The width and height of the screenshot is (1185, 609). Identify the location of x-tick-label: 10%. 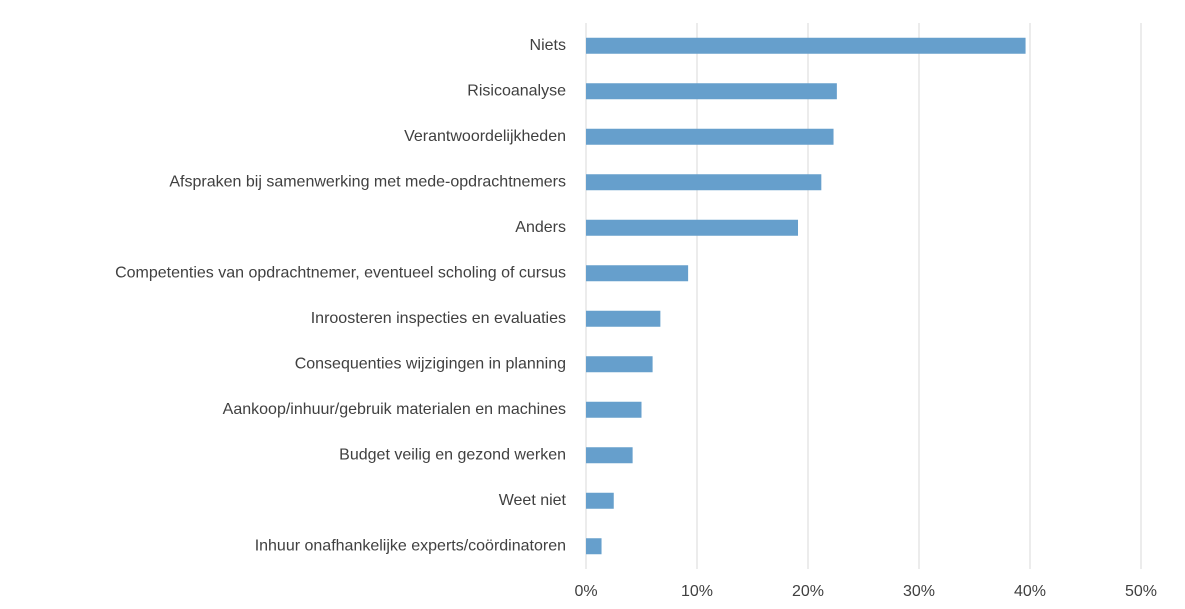
(697, 591).